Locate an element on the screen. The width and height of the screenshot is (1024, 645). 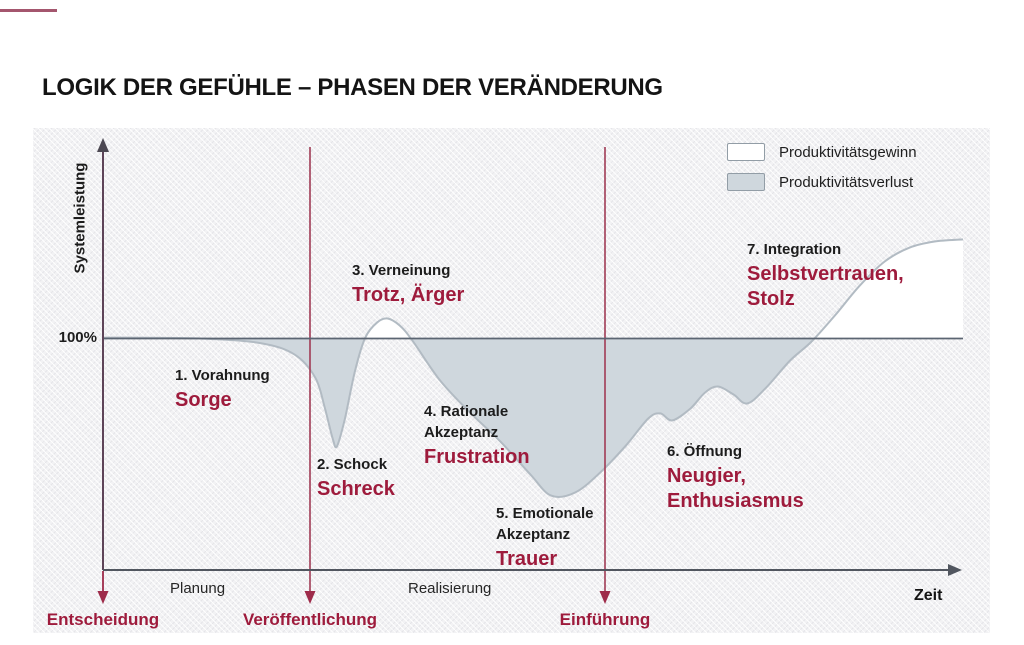
milestone-arrow-entscheidung is located at coordinates (103, 587).